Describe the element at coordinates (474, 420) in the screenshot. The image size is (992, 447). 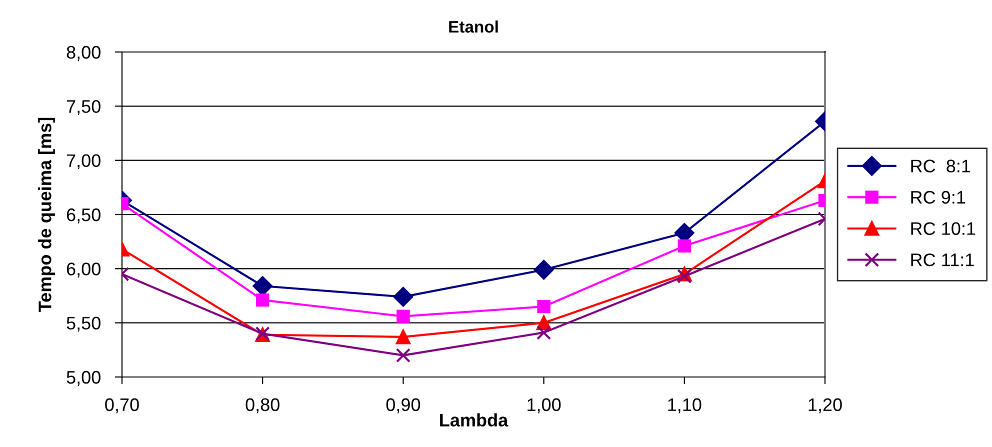
I see `x-axis-title: Lambda` at that location.